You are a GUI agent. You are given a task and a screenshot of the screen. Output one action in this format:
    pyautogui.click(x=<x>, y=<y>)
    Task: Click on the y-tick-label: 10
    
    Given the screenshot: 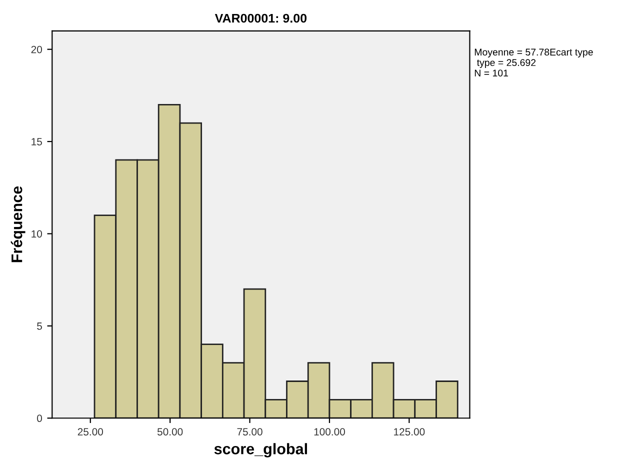 What is the action you would take?
    pyautogui.click(x=37, y=234)
    